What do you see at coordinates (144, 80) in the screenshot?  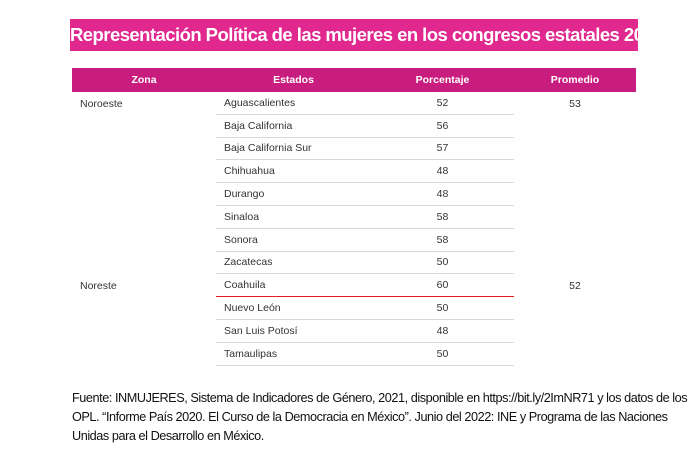 I see `column-header-zona: Zona` at bounding box center [144, 80].